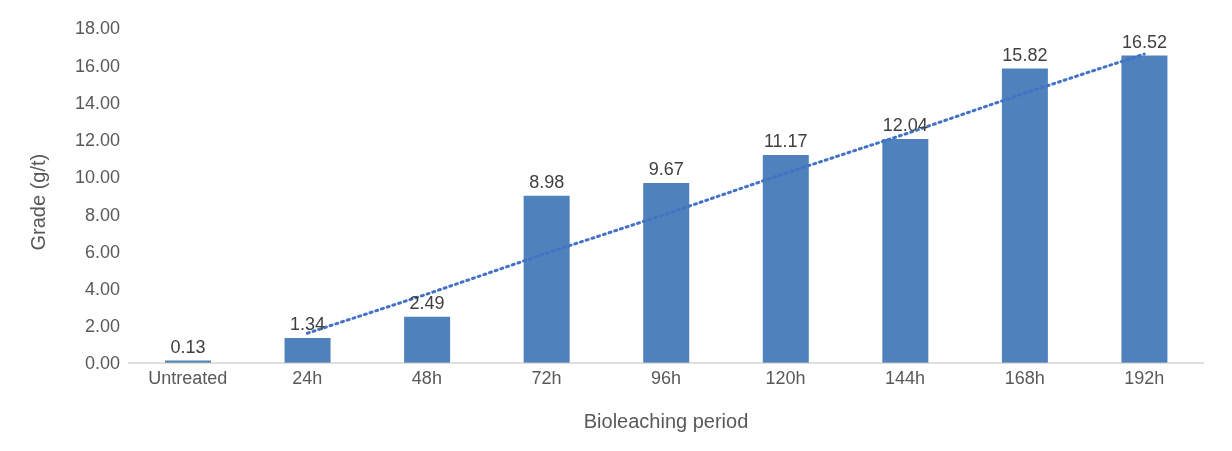 The image size is (1232, 451). Describe the element at coordinates (427, 302) in the screenshot. I see `data-label: 2.49` at that location.